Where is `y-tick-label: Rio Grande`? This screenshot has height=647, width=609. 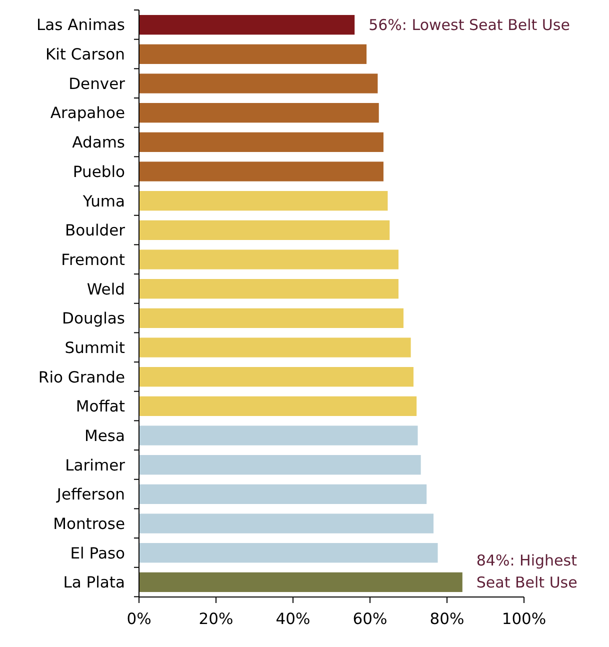 y-tick-label: Rio Grande is located at coordinates (81, 377).